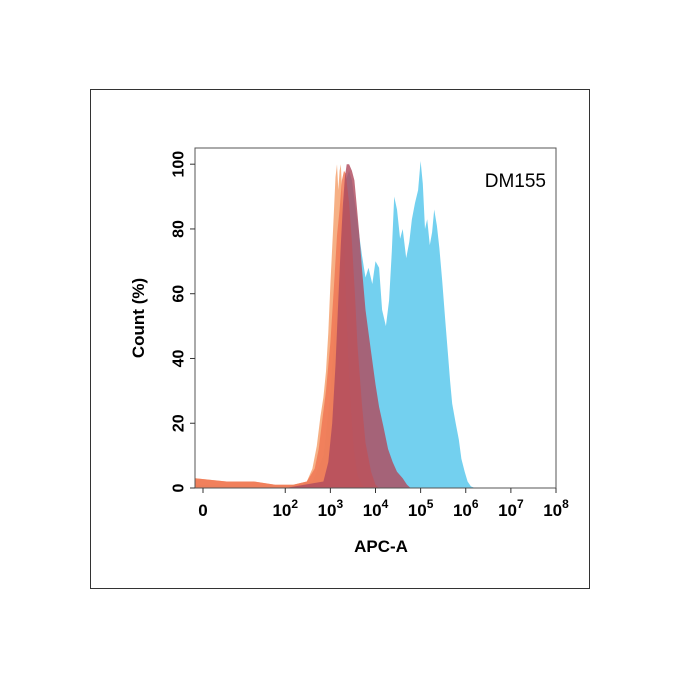 The image size is (680, 680). Describe the element at coordinates (179, 487) in the screenshot. I see `y-tick-label: 0` at that location.